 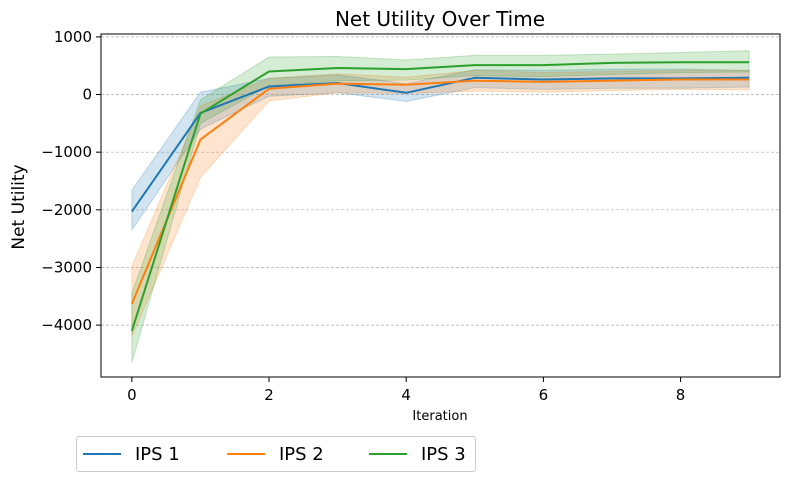 What do you see at coordinates (301, 454) in the screenshot?
I see `legend-label: IPS 2` at bounding box center [301, 454].